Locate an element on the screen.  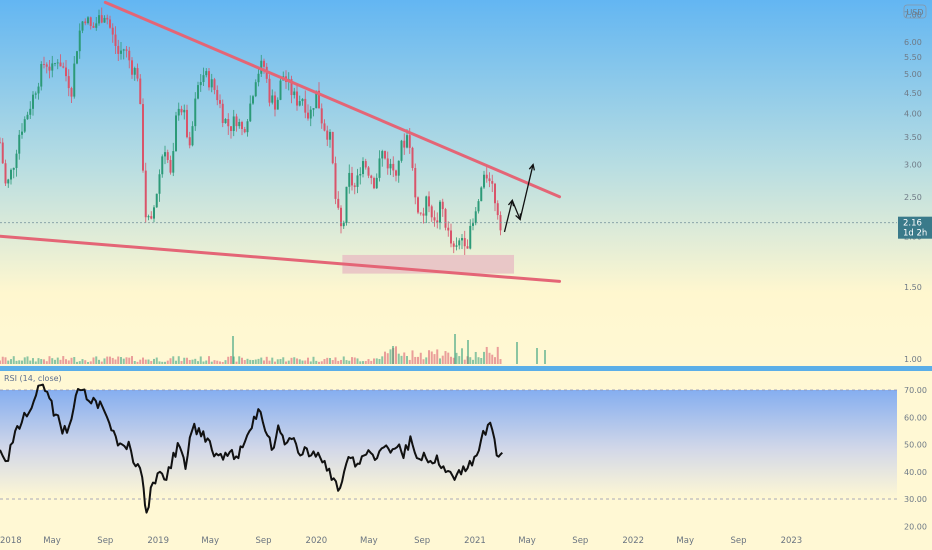
currency-badge: USD is located at coordinates (915, 11).